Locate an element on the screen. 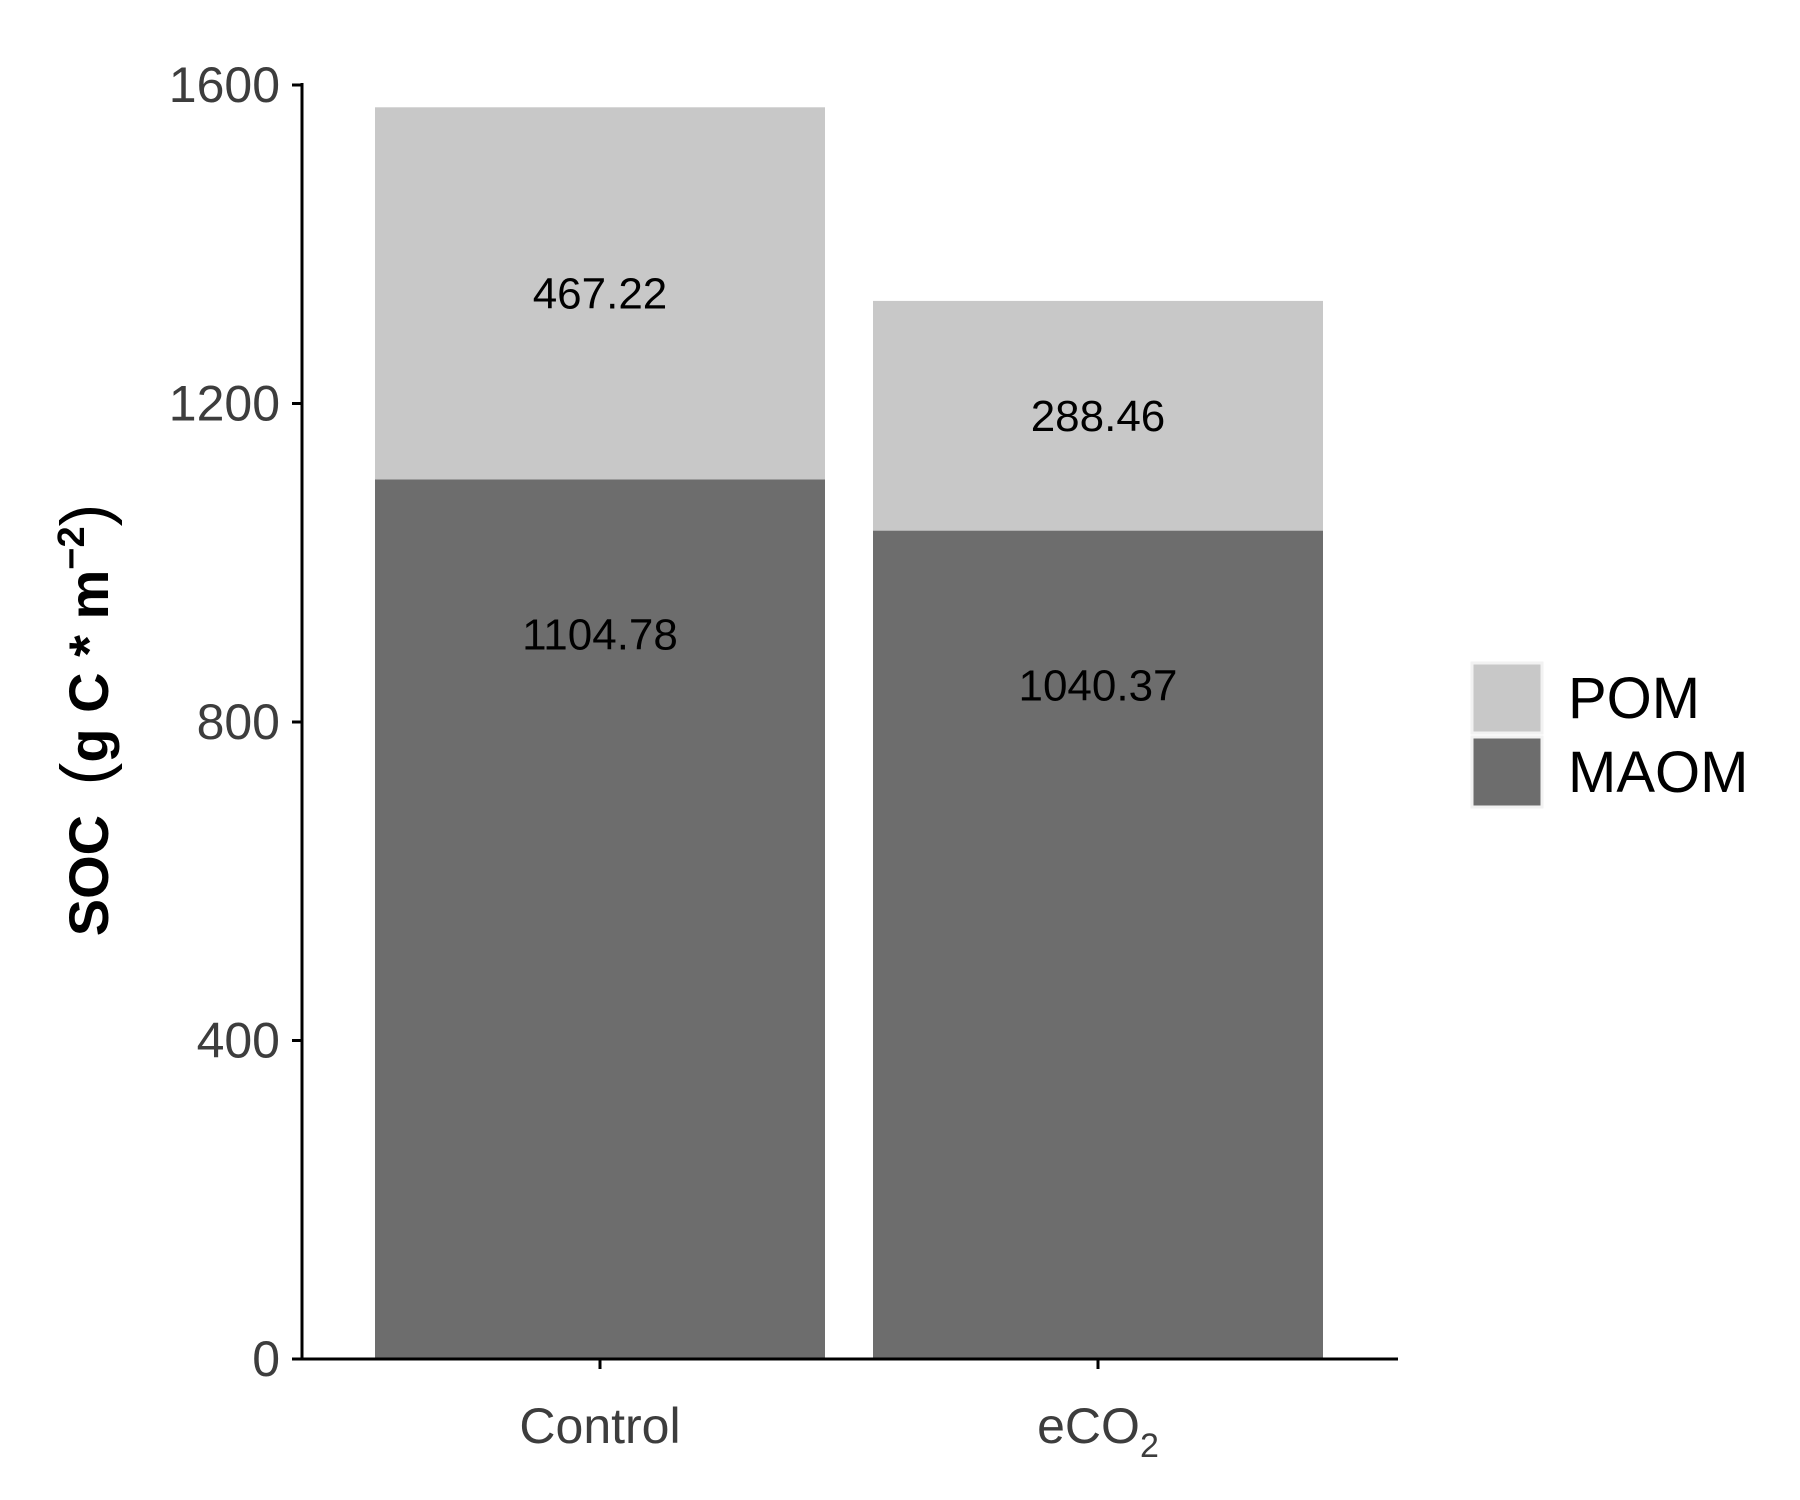 The width and height of the screenshot is (1800, 1500). y-tick-label-0: 0 is located at coordinates (266, 1359).